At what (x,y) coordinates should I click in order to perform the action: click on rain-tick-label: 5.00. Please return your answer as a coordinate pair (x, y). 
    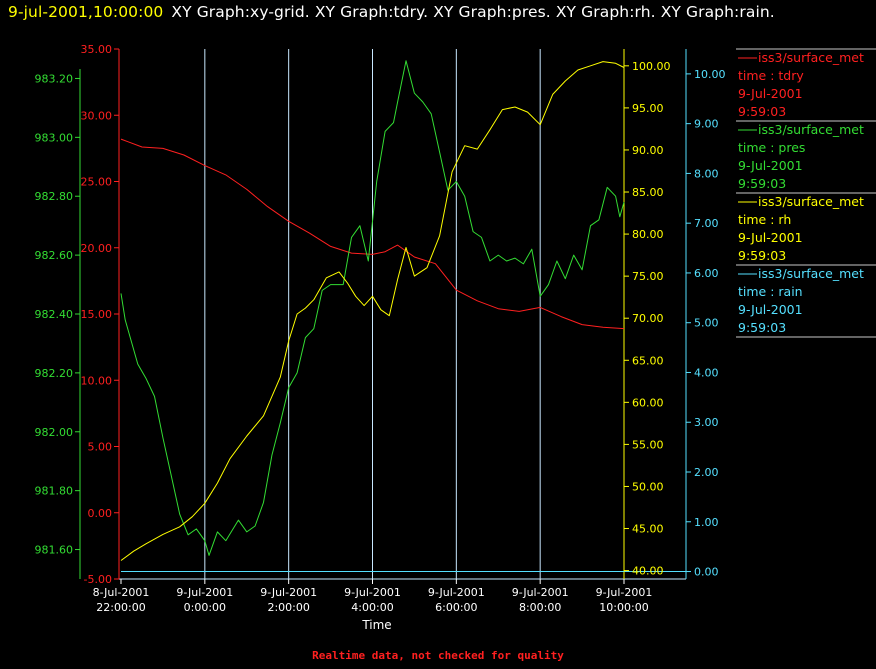
    Looking at the image, I should click on (706, 323).